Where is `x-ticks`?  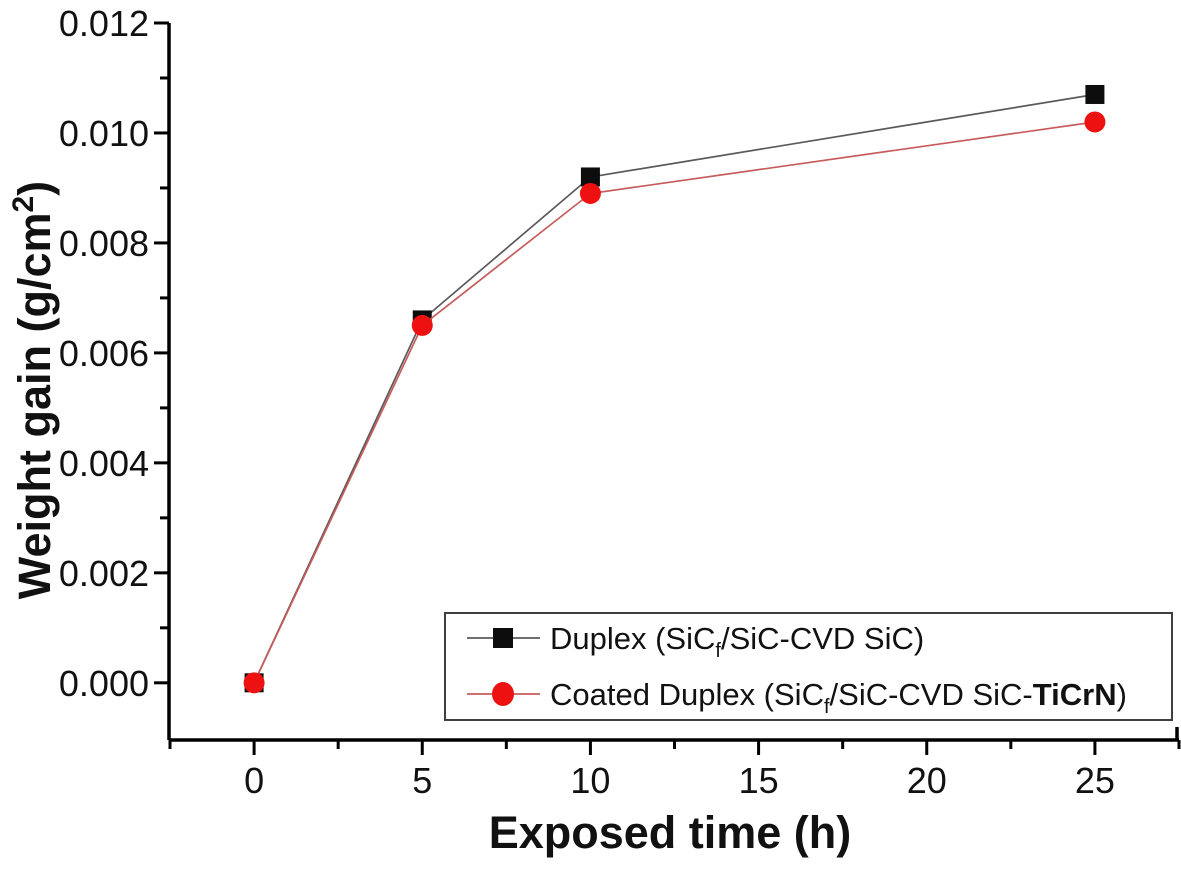
x-ticks is located at coordinates (674, 747).